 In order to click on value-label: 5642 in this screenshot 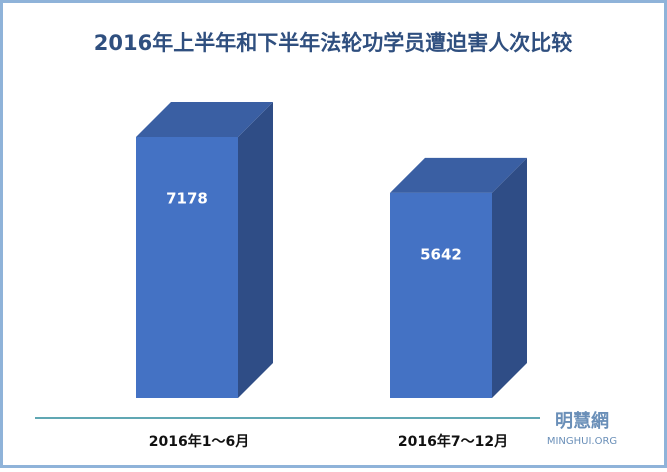, I will do `click(441, 254)`.